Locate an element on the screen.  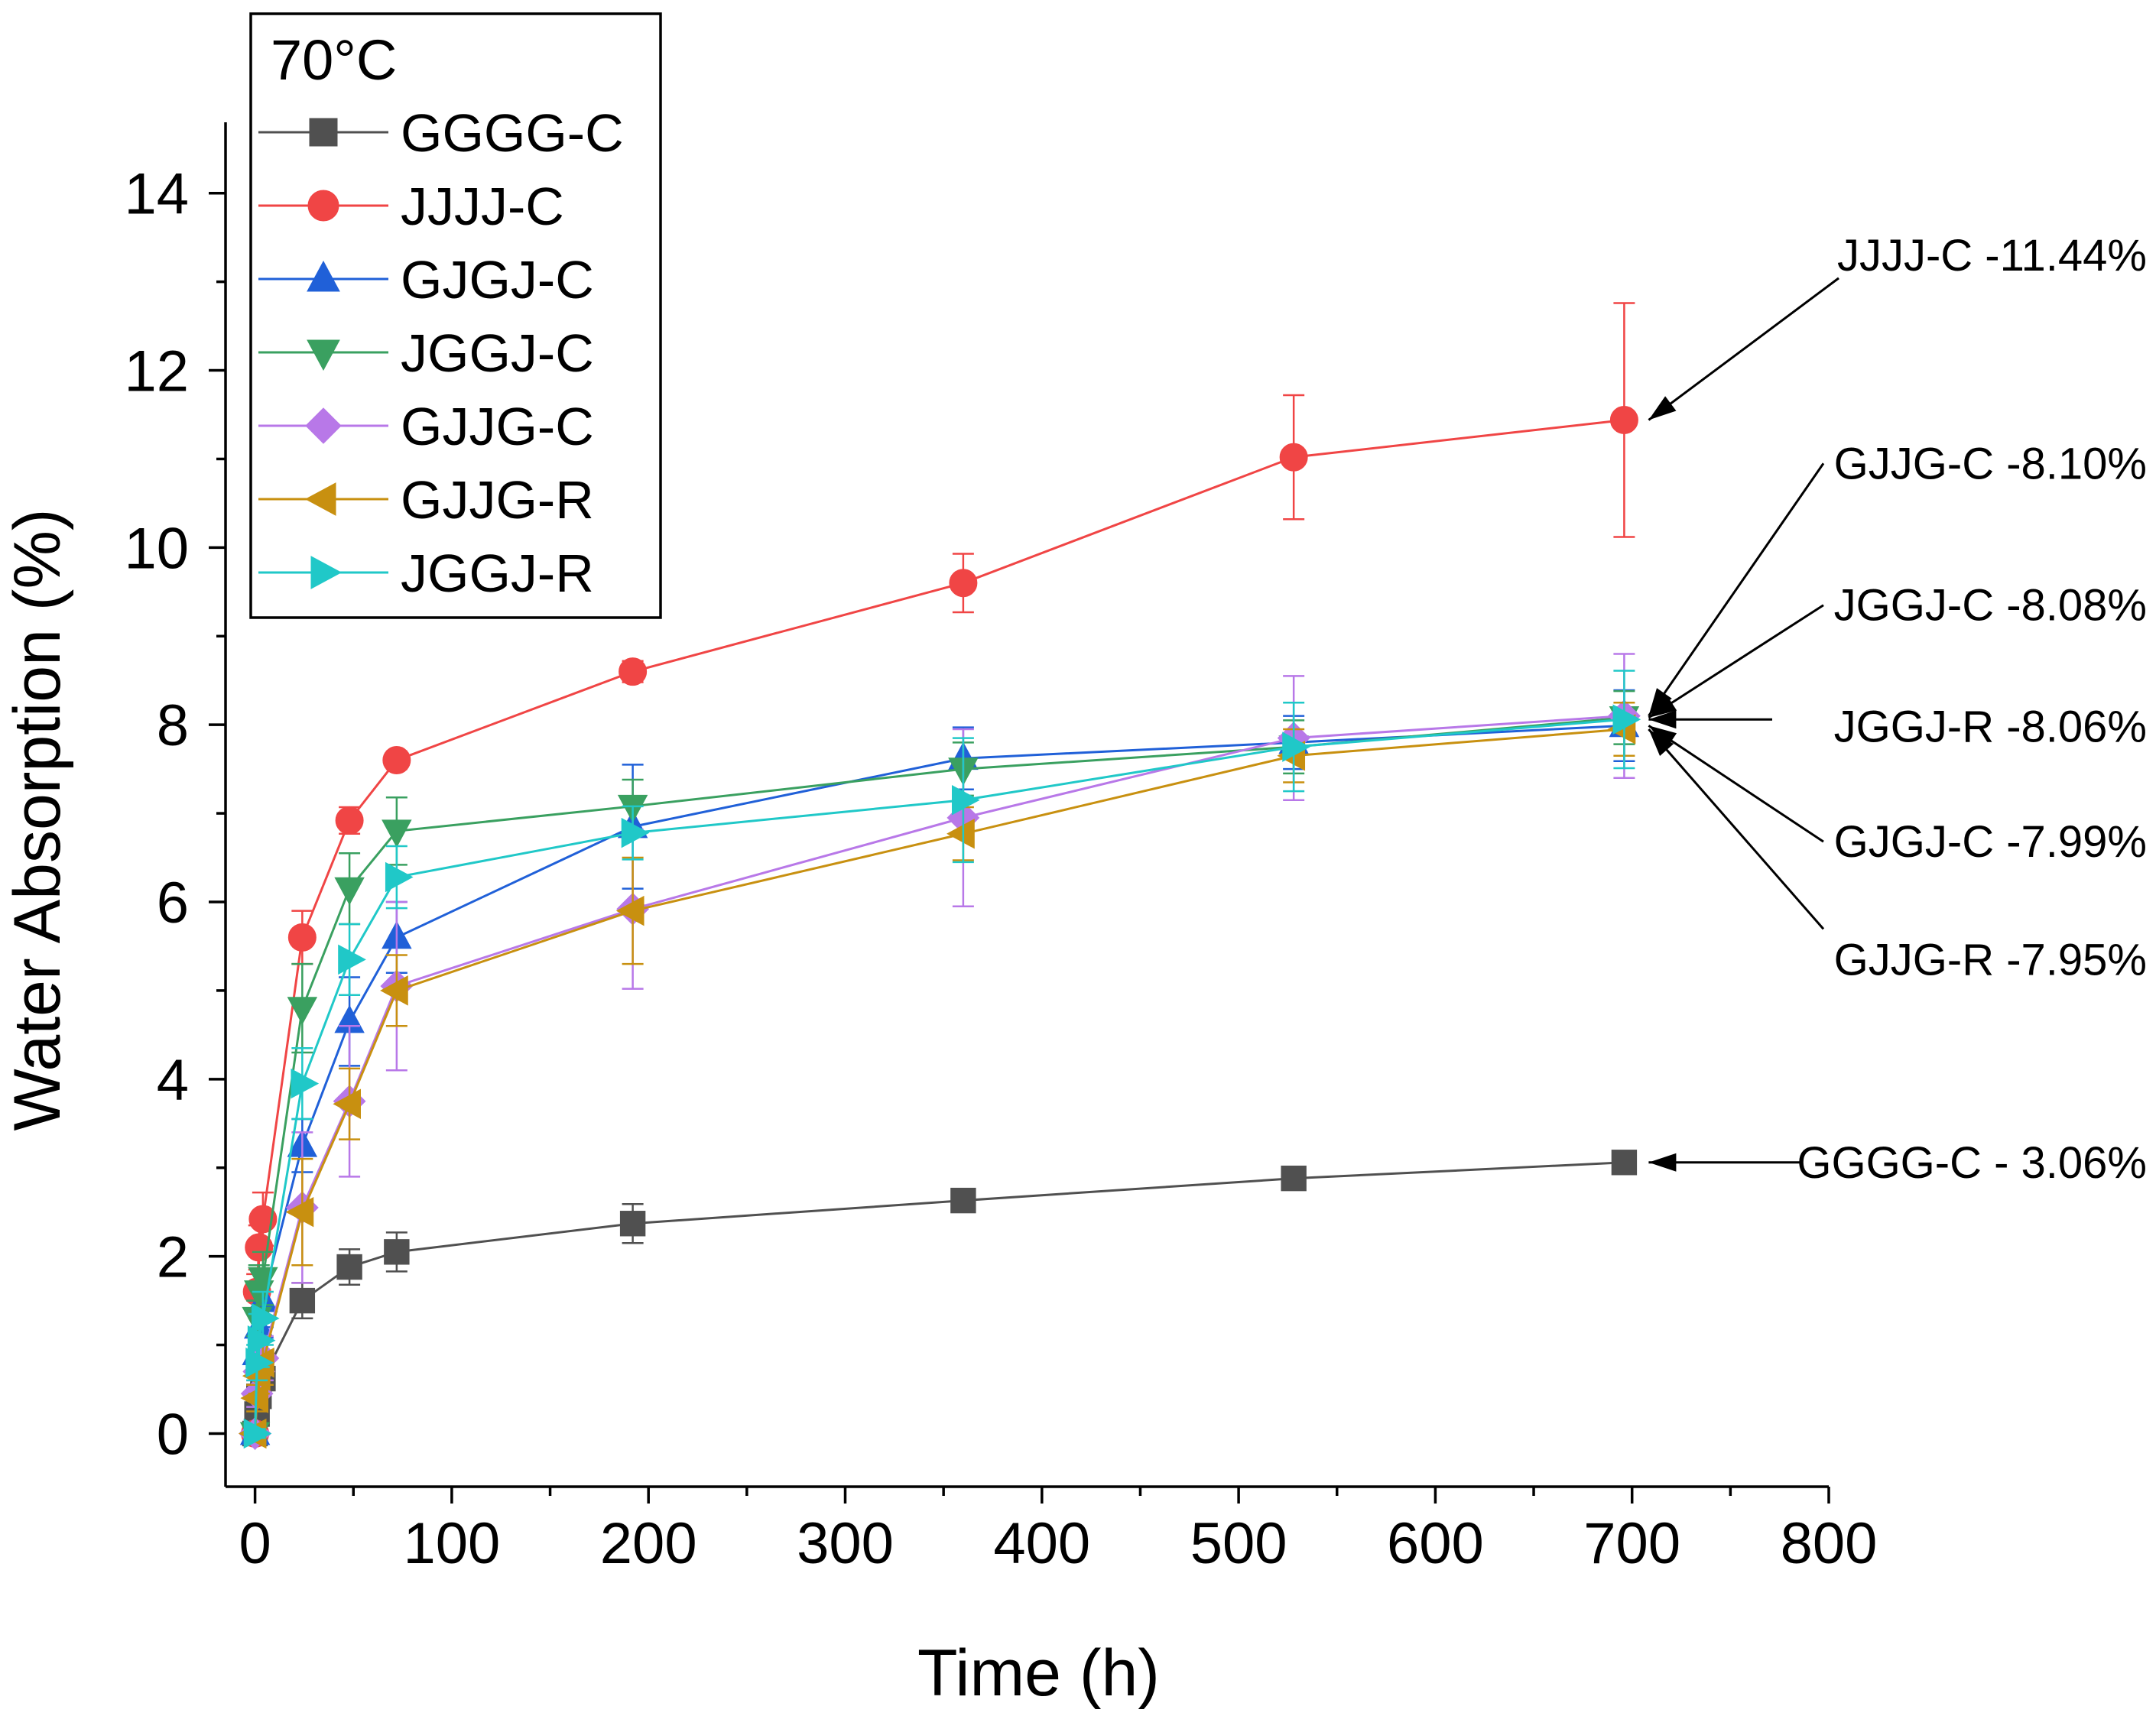
x-axis-title: Time (h) is located at coordinates (1038, 1674).